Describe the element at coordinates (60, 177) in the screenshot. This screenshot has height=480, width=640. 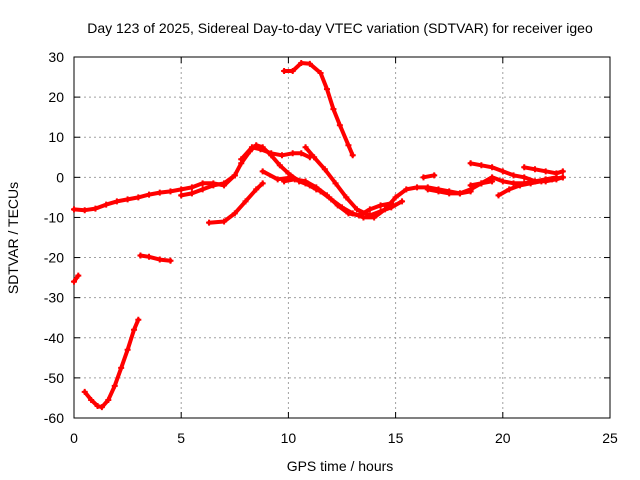
I see `y-tick-label: 0` at that location.